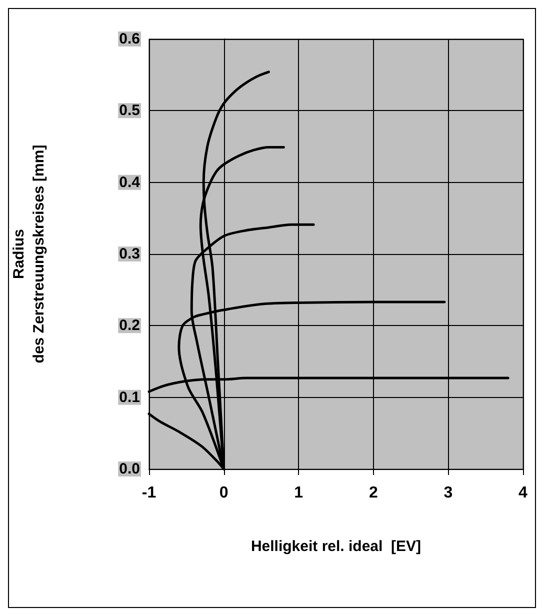  Describe the element at coordinates (523, 493) in the screenshot. I see `x-tick-label: 4` at that location.